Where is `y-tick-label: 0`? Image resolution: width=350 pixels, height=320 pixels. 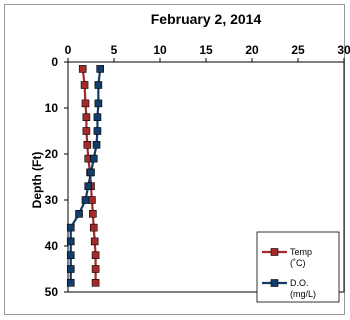 y-tick-label: 0 is located at coordinates (54, 62).